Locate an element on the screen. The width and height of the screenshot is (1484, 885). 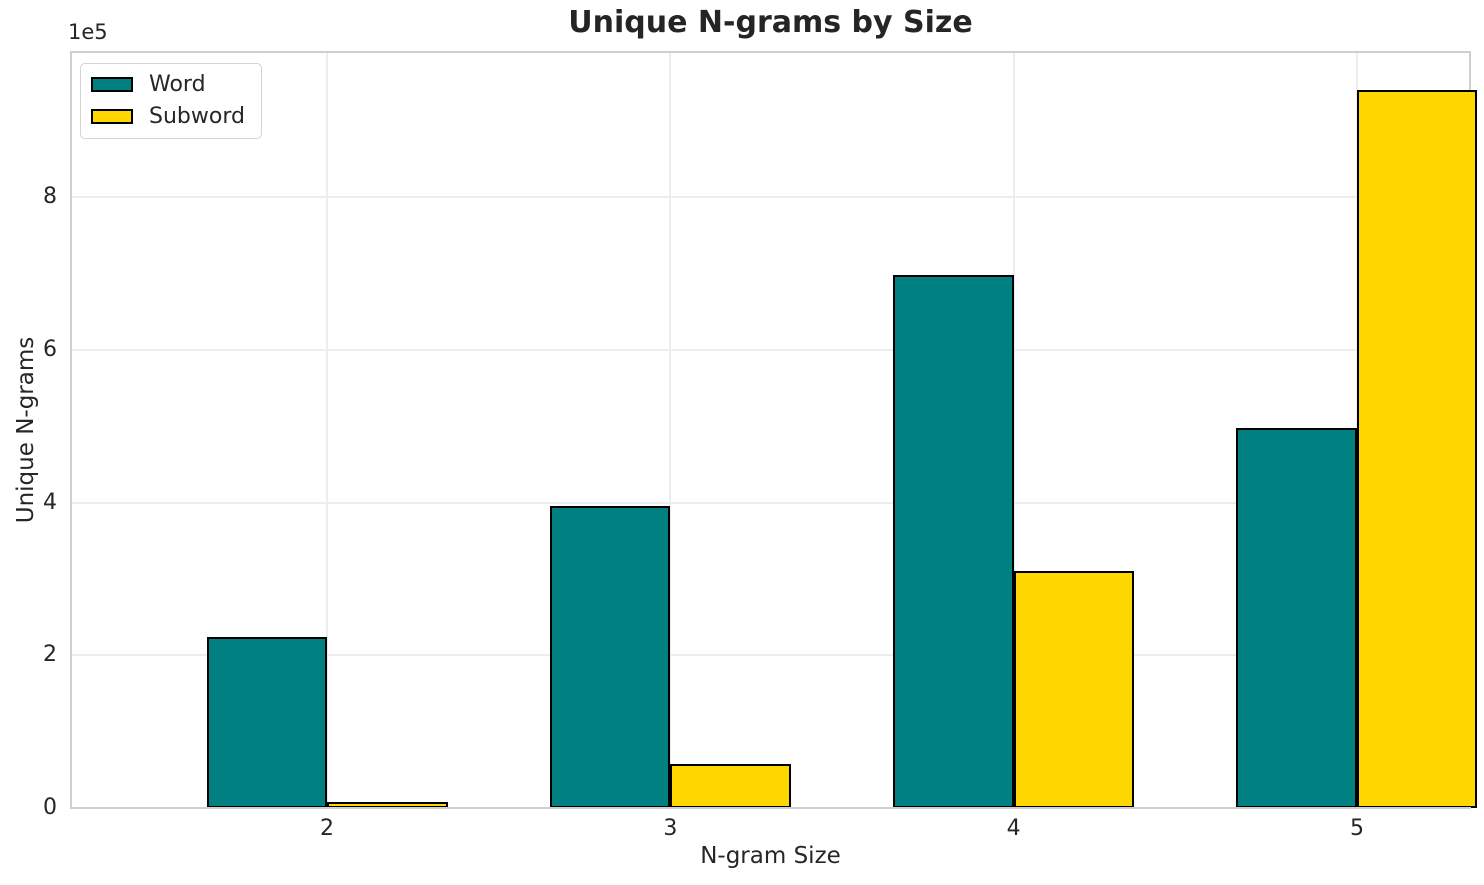
x-tick-label: 4 is located at coordinates (1013, 828).